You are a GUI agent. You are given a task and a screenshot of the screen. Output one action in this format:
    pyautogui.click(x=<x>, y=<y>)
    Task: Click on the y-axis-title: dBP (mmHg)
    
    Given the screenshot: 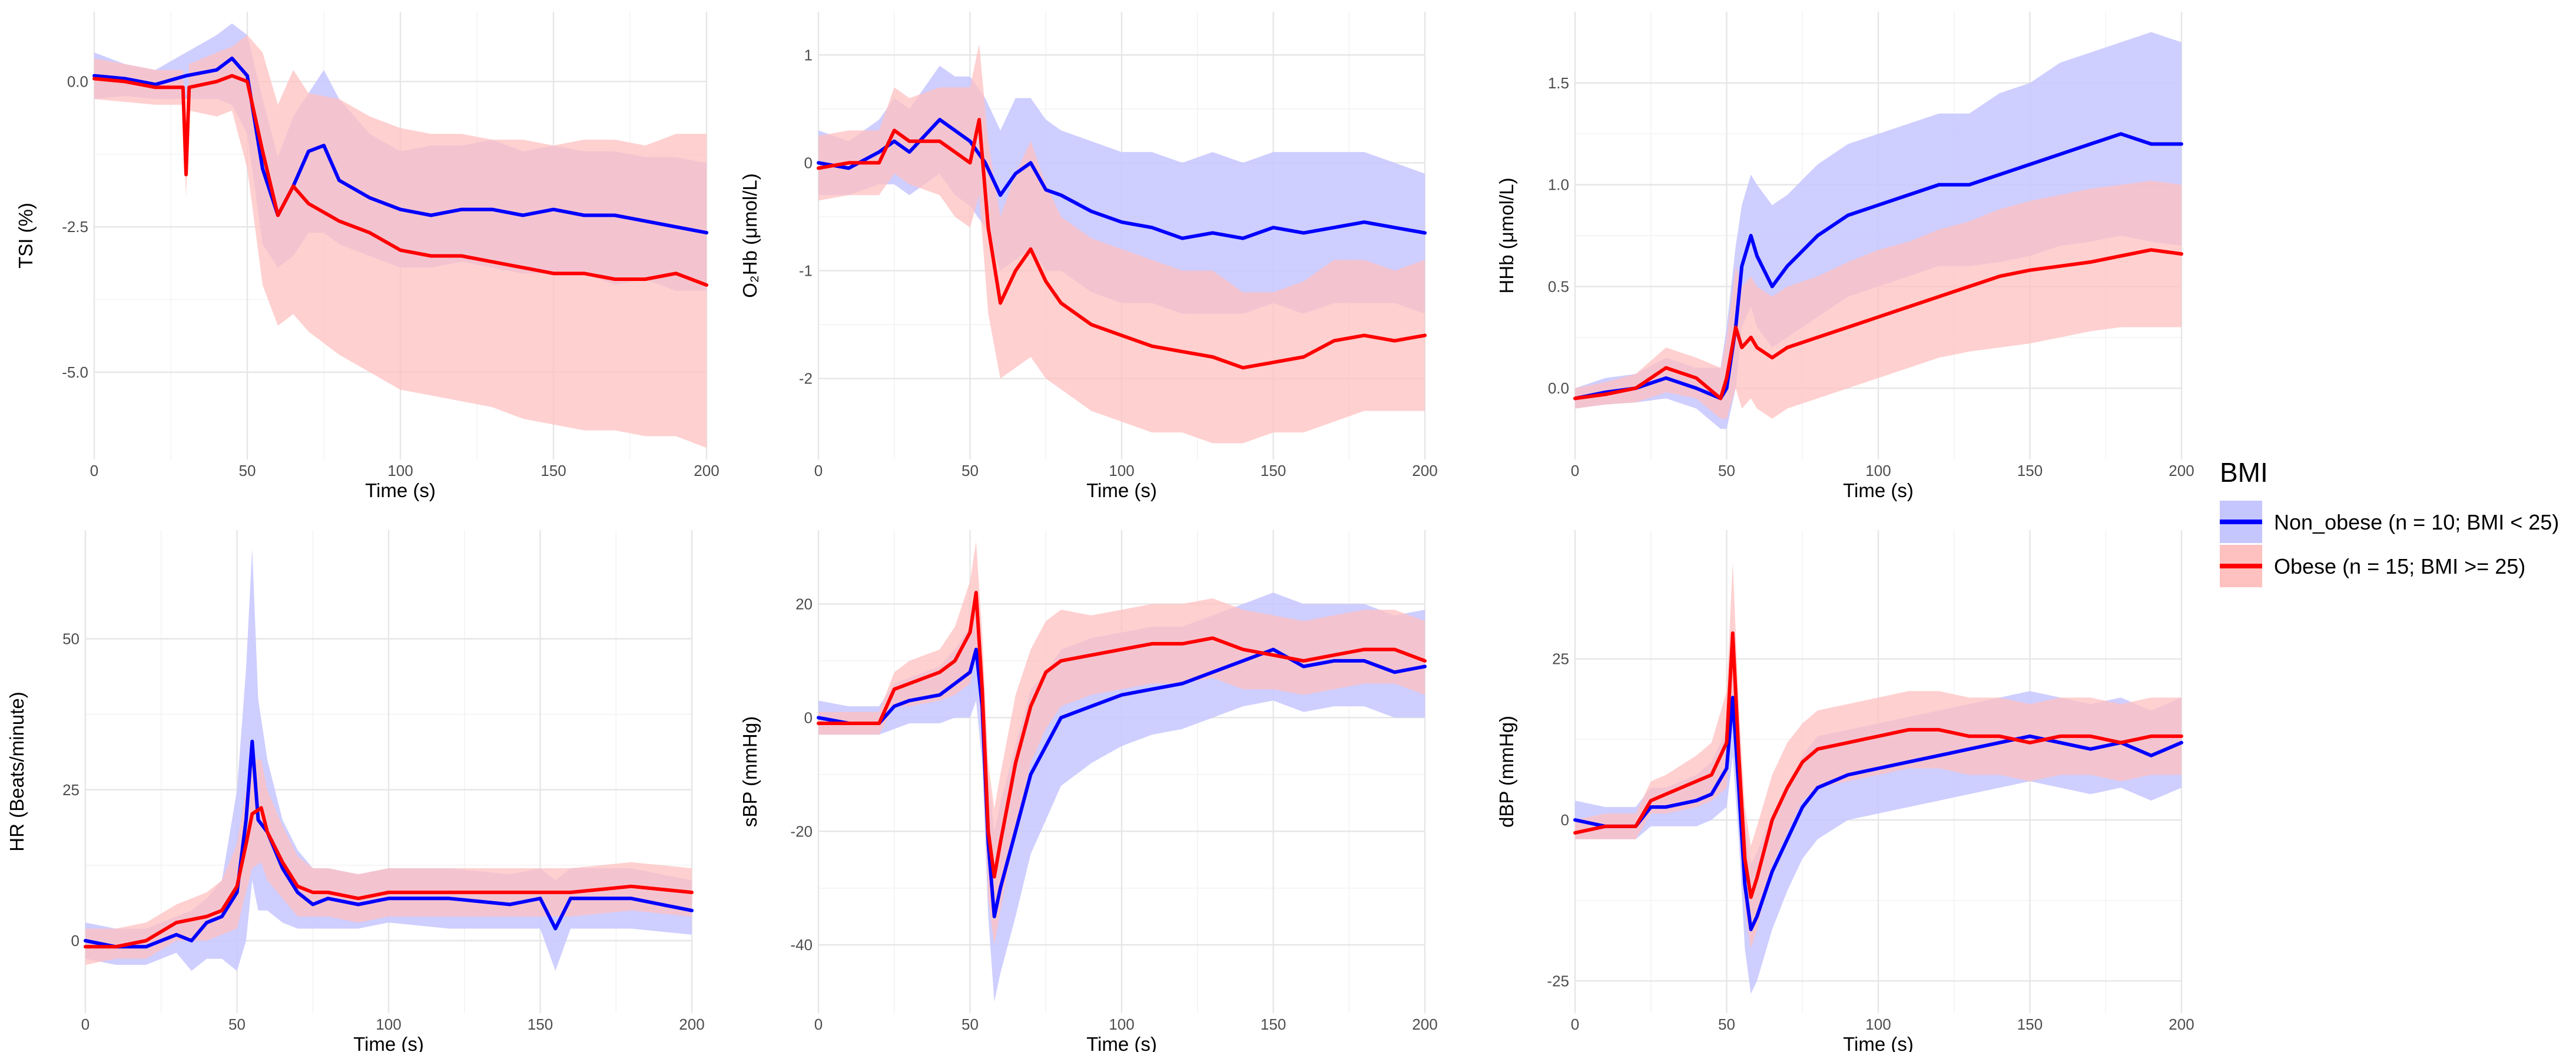 What is the action you would take?
    pyautogui.click(x=1506, y=772)
    